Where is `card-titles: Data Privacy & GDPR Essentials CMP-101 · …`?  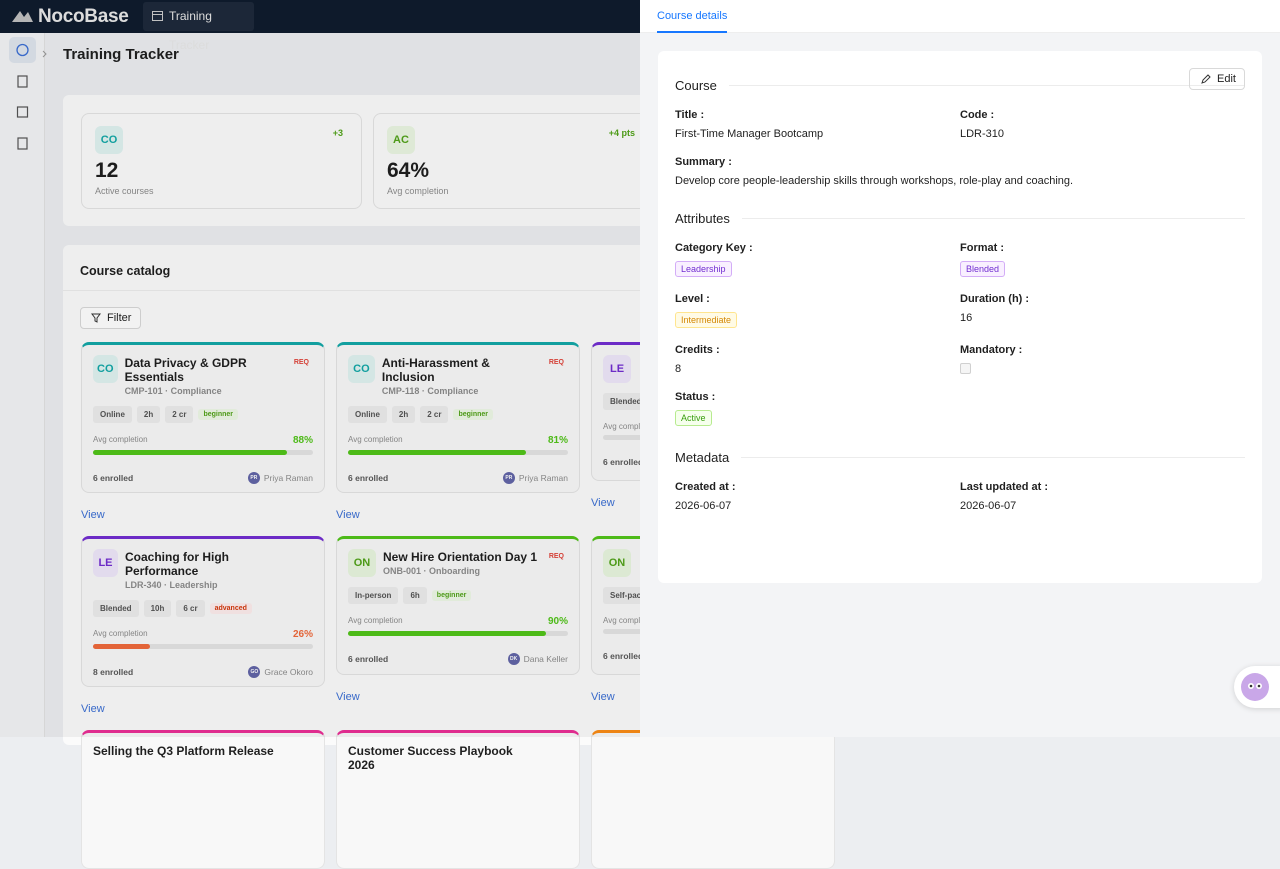 card-titles: Data Privacy & GDPR Essentials CMP-101 · … is located at coordinates (219, 375).